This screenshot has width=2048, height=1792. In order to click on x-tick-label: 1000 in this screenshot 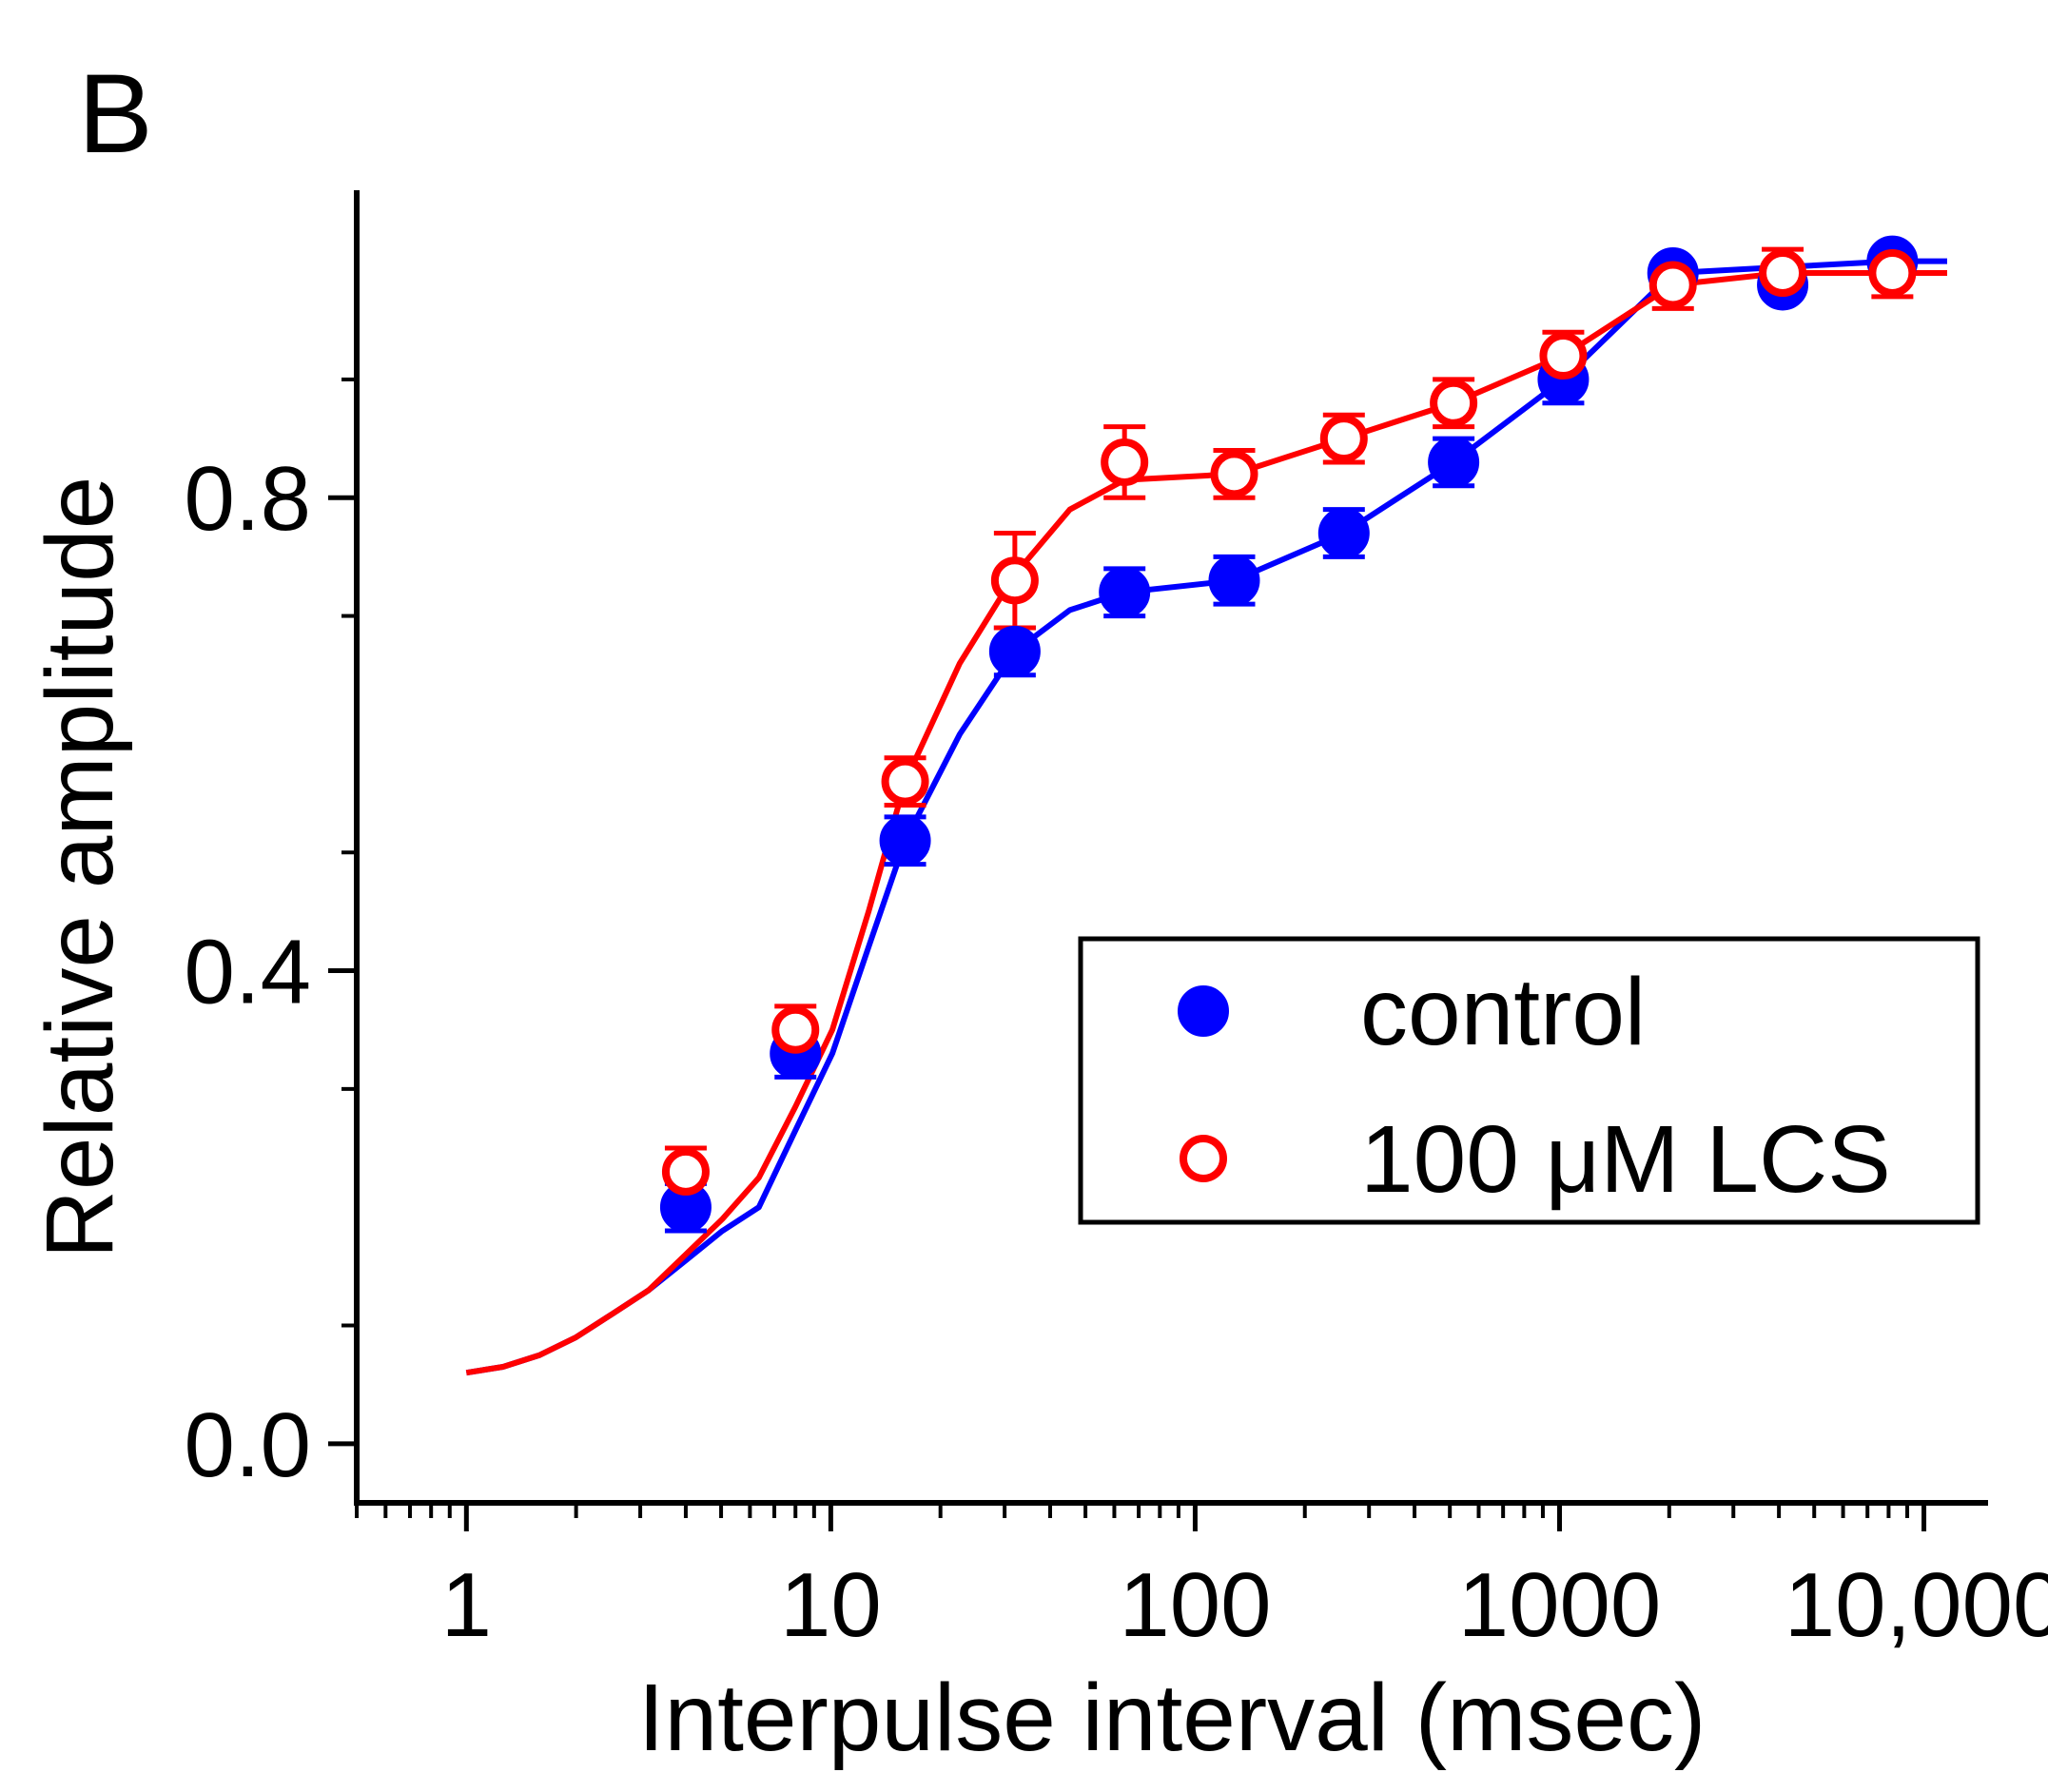, I will do `click(1560, 1605)`.